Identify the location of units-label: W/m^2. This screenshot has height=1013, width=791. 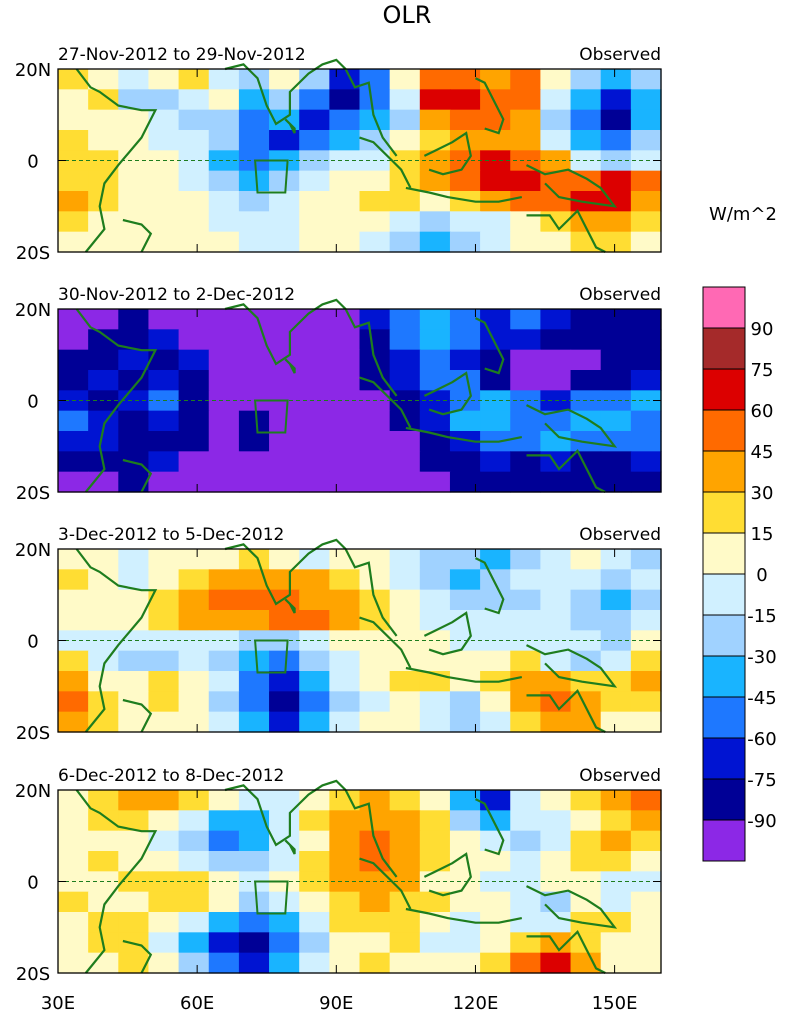
(743, 214).